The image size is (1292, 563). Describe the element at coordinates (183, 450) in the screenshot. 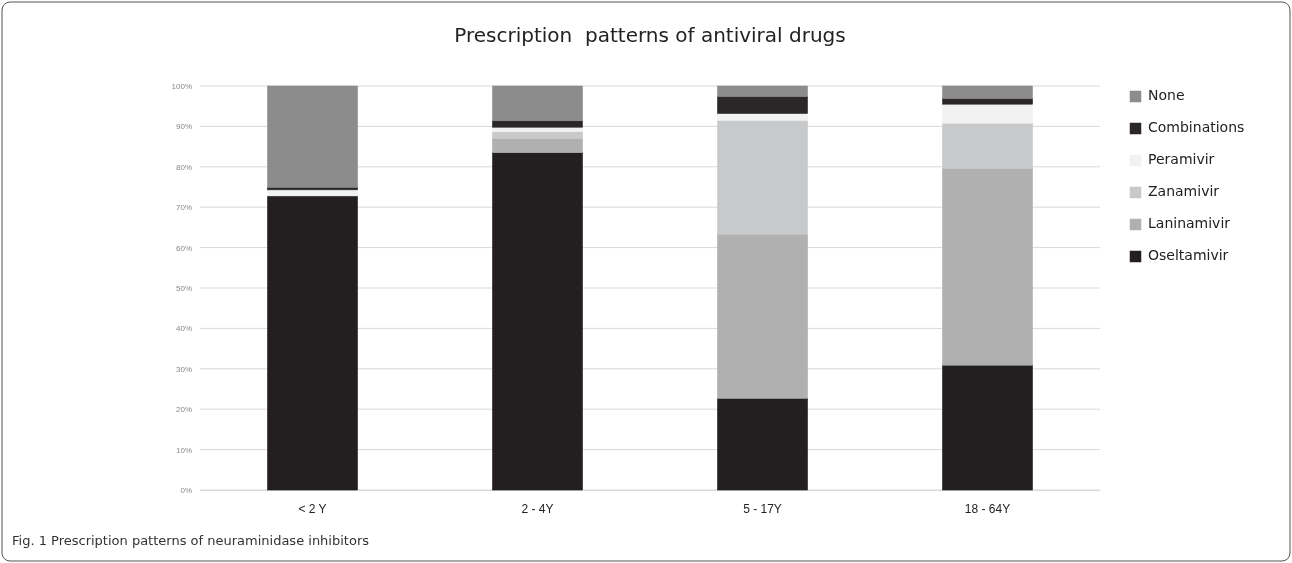

I see `y-tick-label: 10%` at that location.